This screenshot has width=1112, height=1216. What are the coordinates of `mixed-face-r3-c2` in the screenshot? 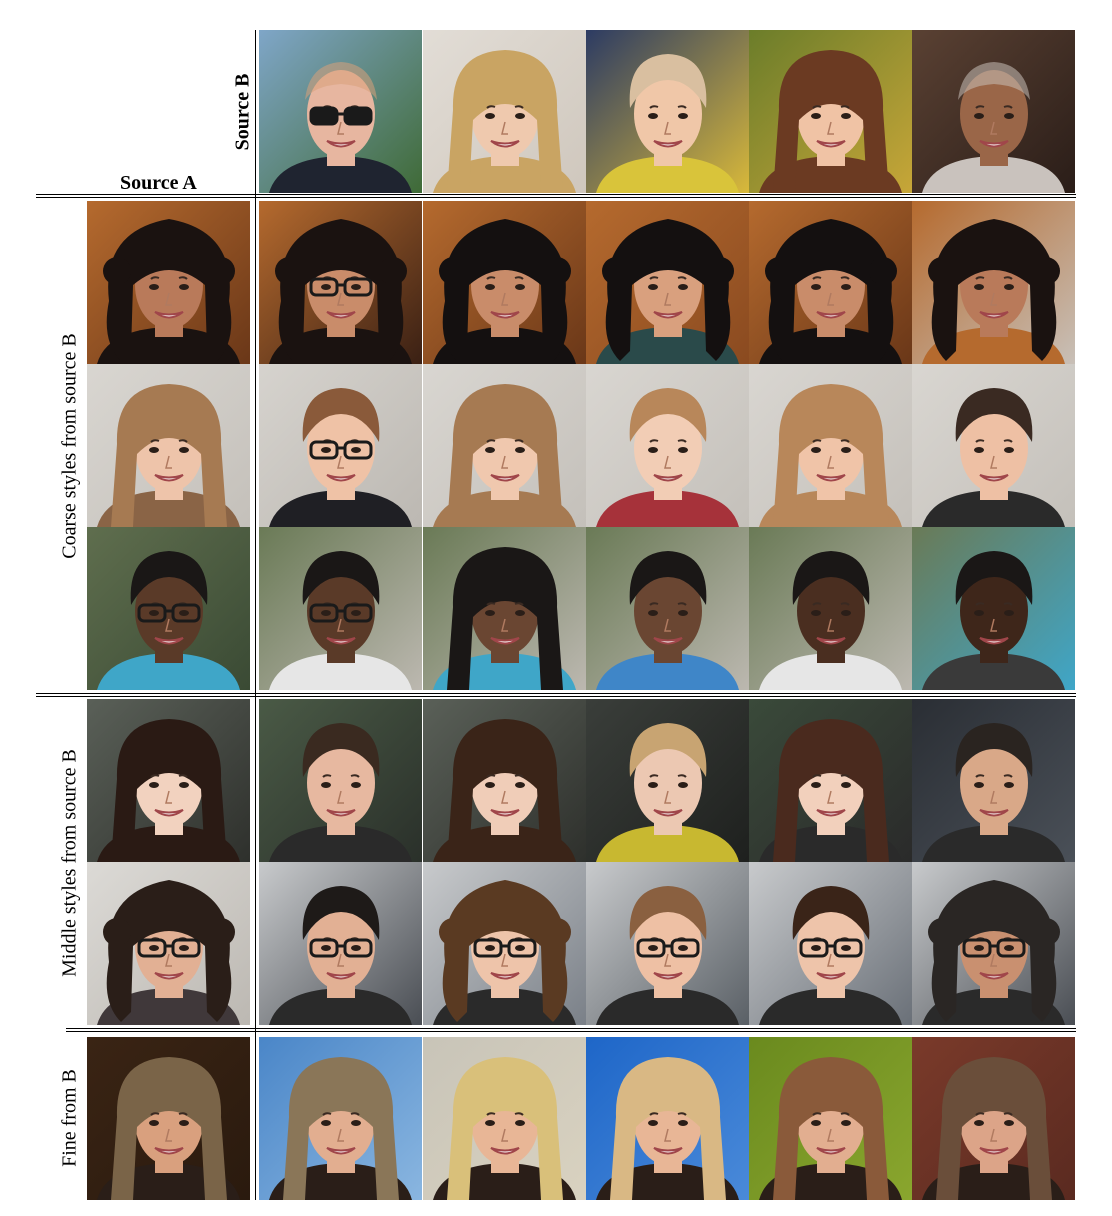 It's located at (504, 608).